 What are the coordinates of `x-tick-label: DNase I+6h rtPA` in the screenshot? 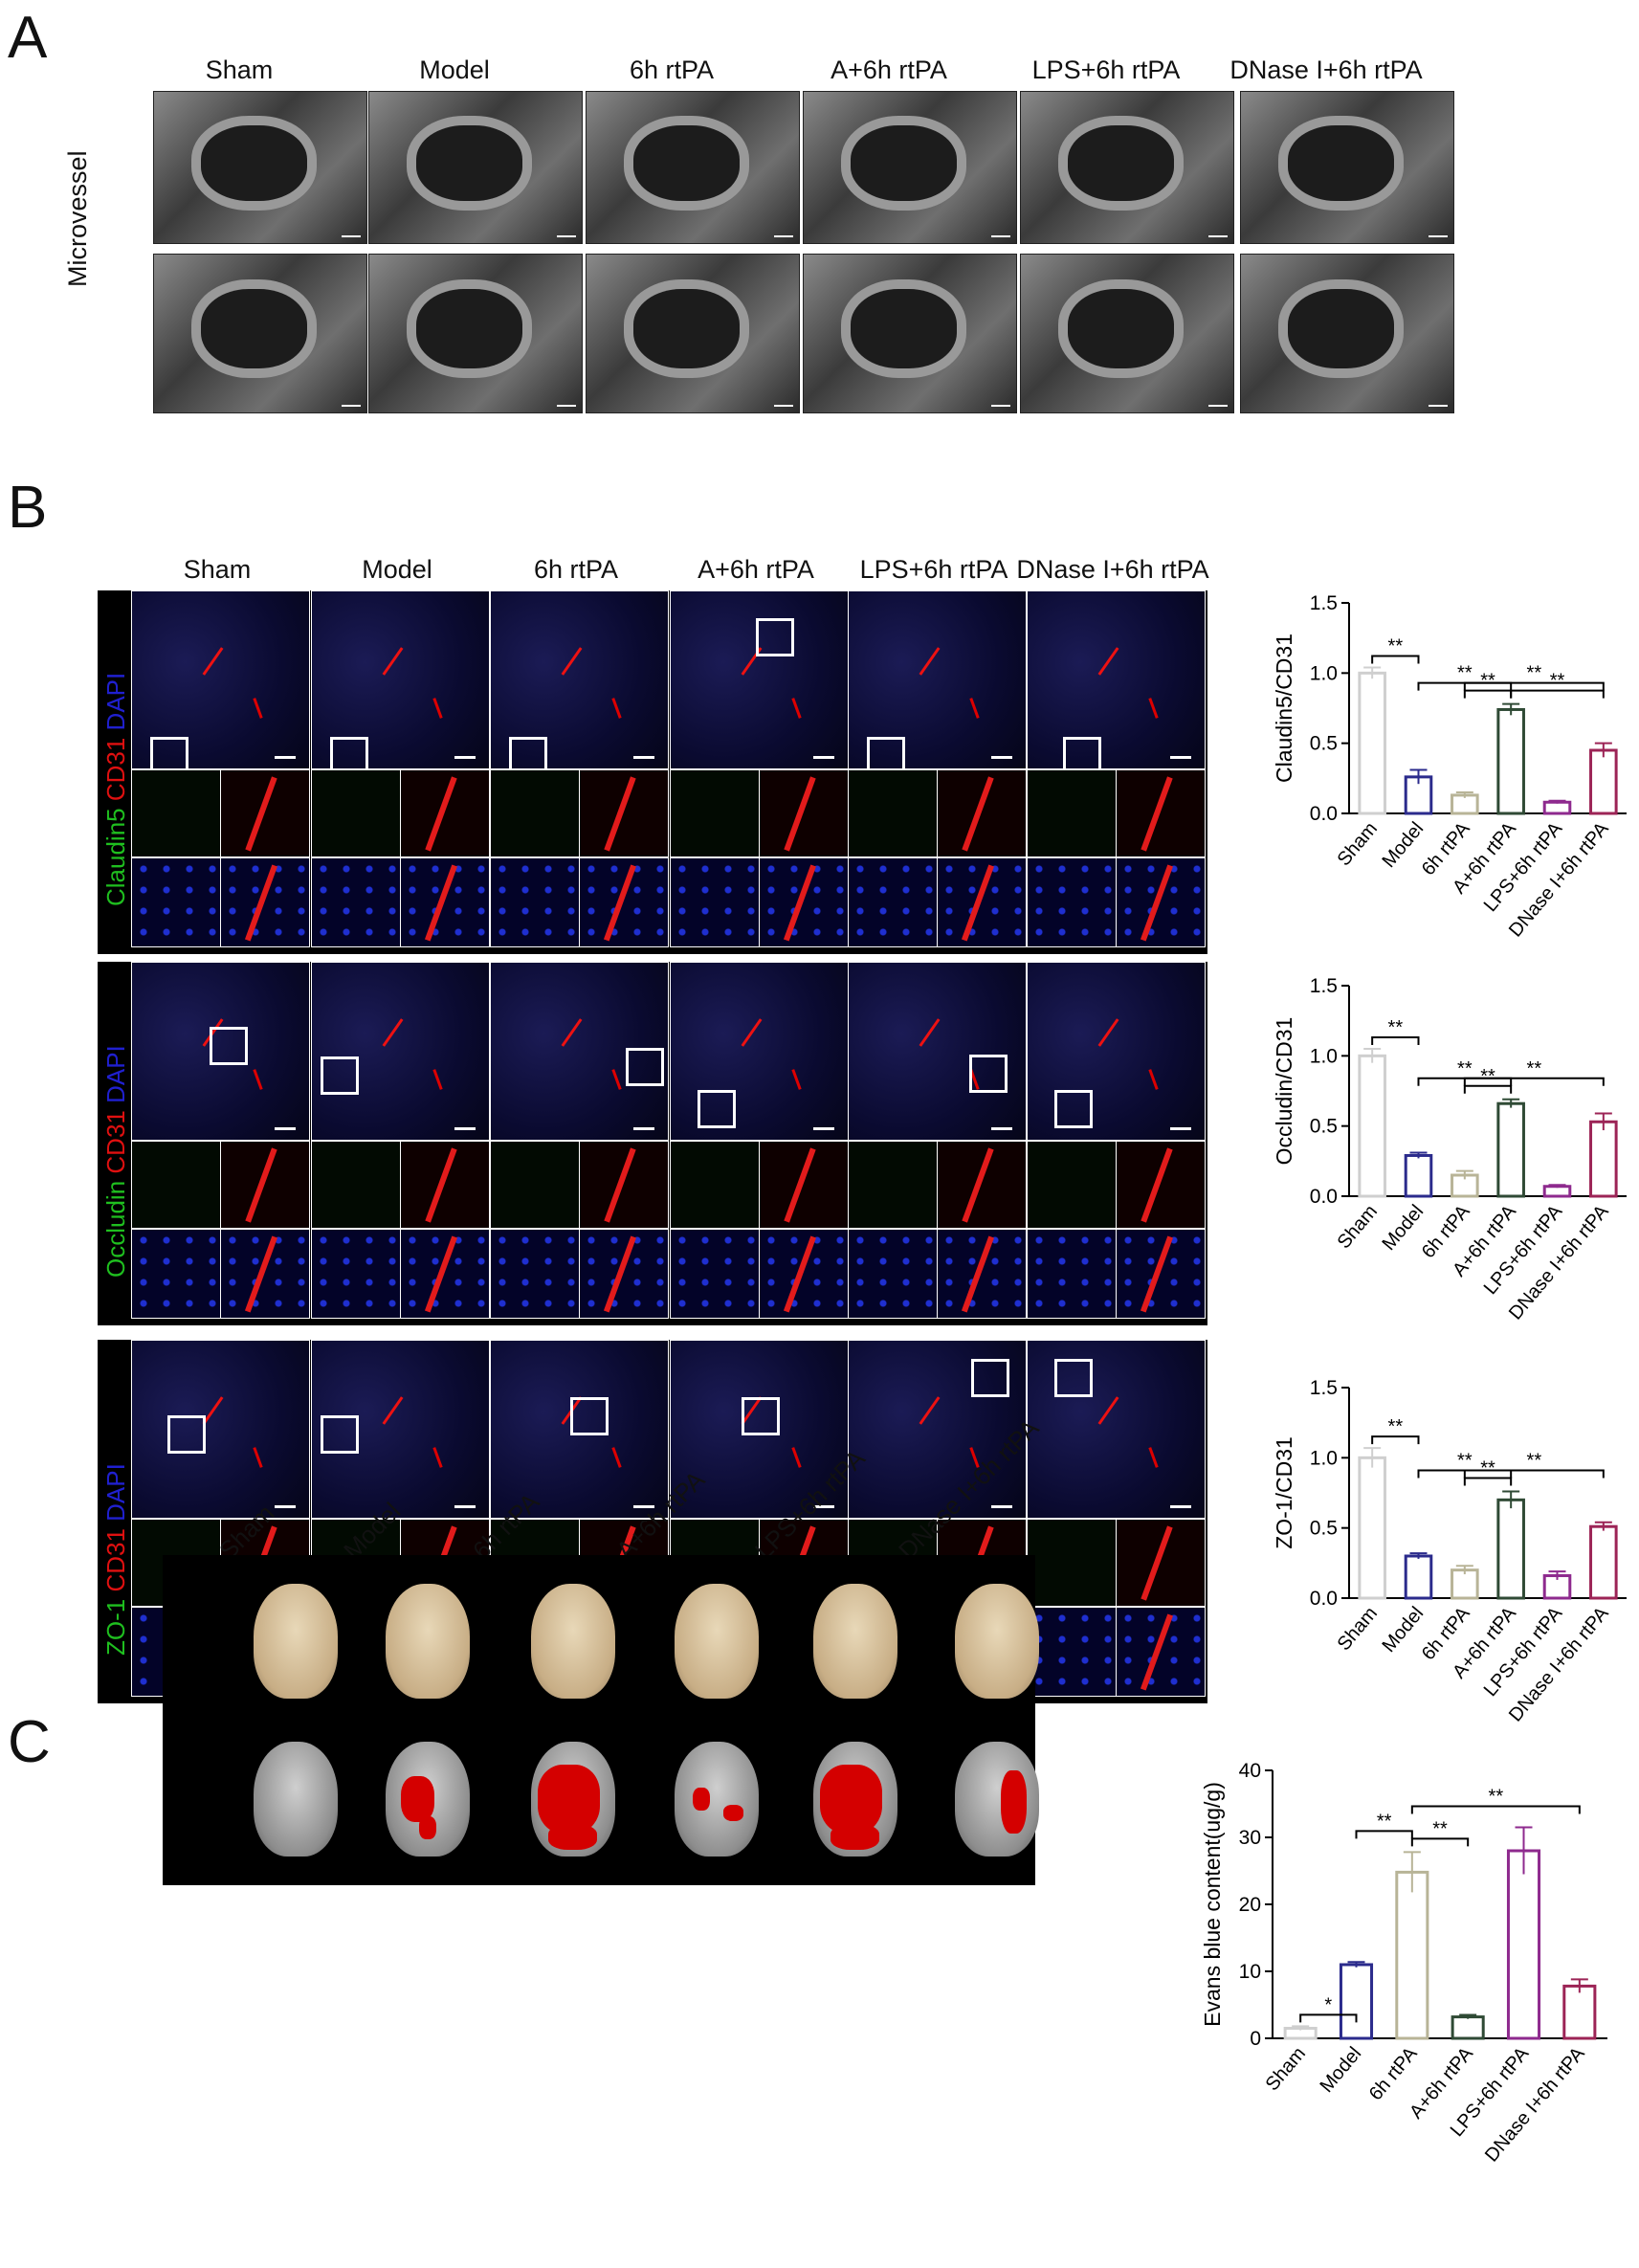 It's located at (1535, 2105).